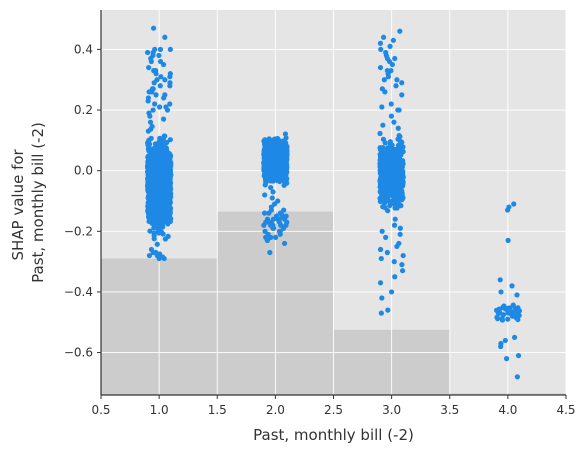 The image size is (588, 453). What do you see at coordinates (449, 410) in the screenshot?
I see `x-tick-label-6: 3.5` at bounding box center [449, 410].